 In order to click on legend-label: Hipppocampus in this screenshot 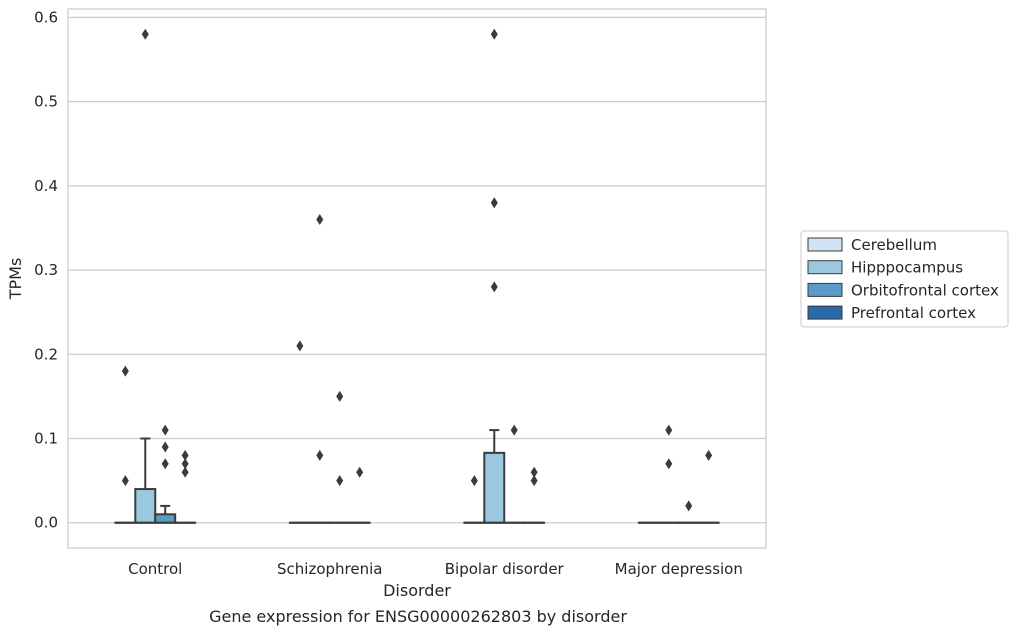, I will do `click(907, 268)`.